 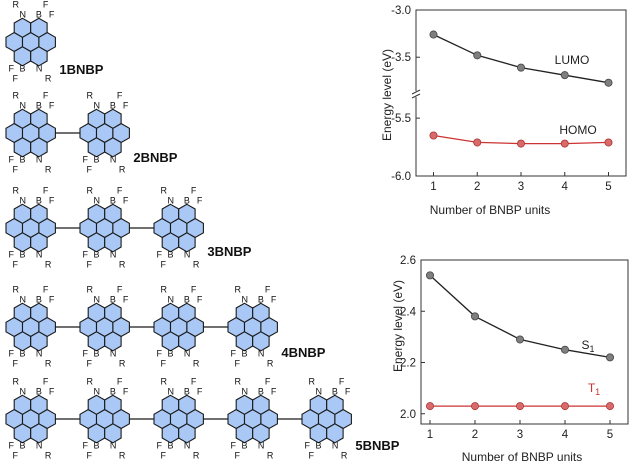 What do you see at coordinates (430, 435) in the screenshot?
I see `chart2-xtick-label: 1` at bounding box center [430, 435].